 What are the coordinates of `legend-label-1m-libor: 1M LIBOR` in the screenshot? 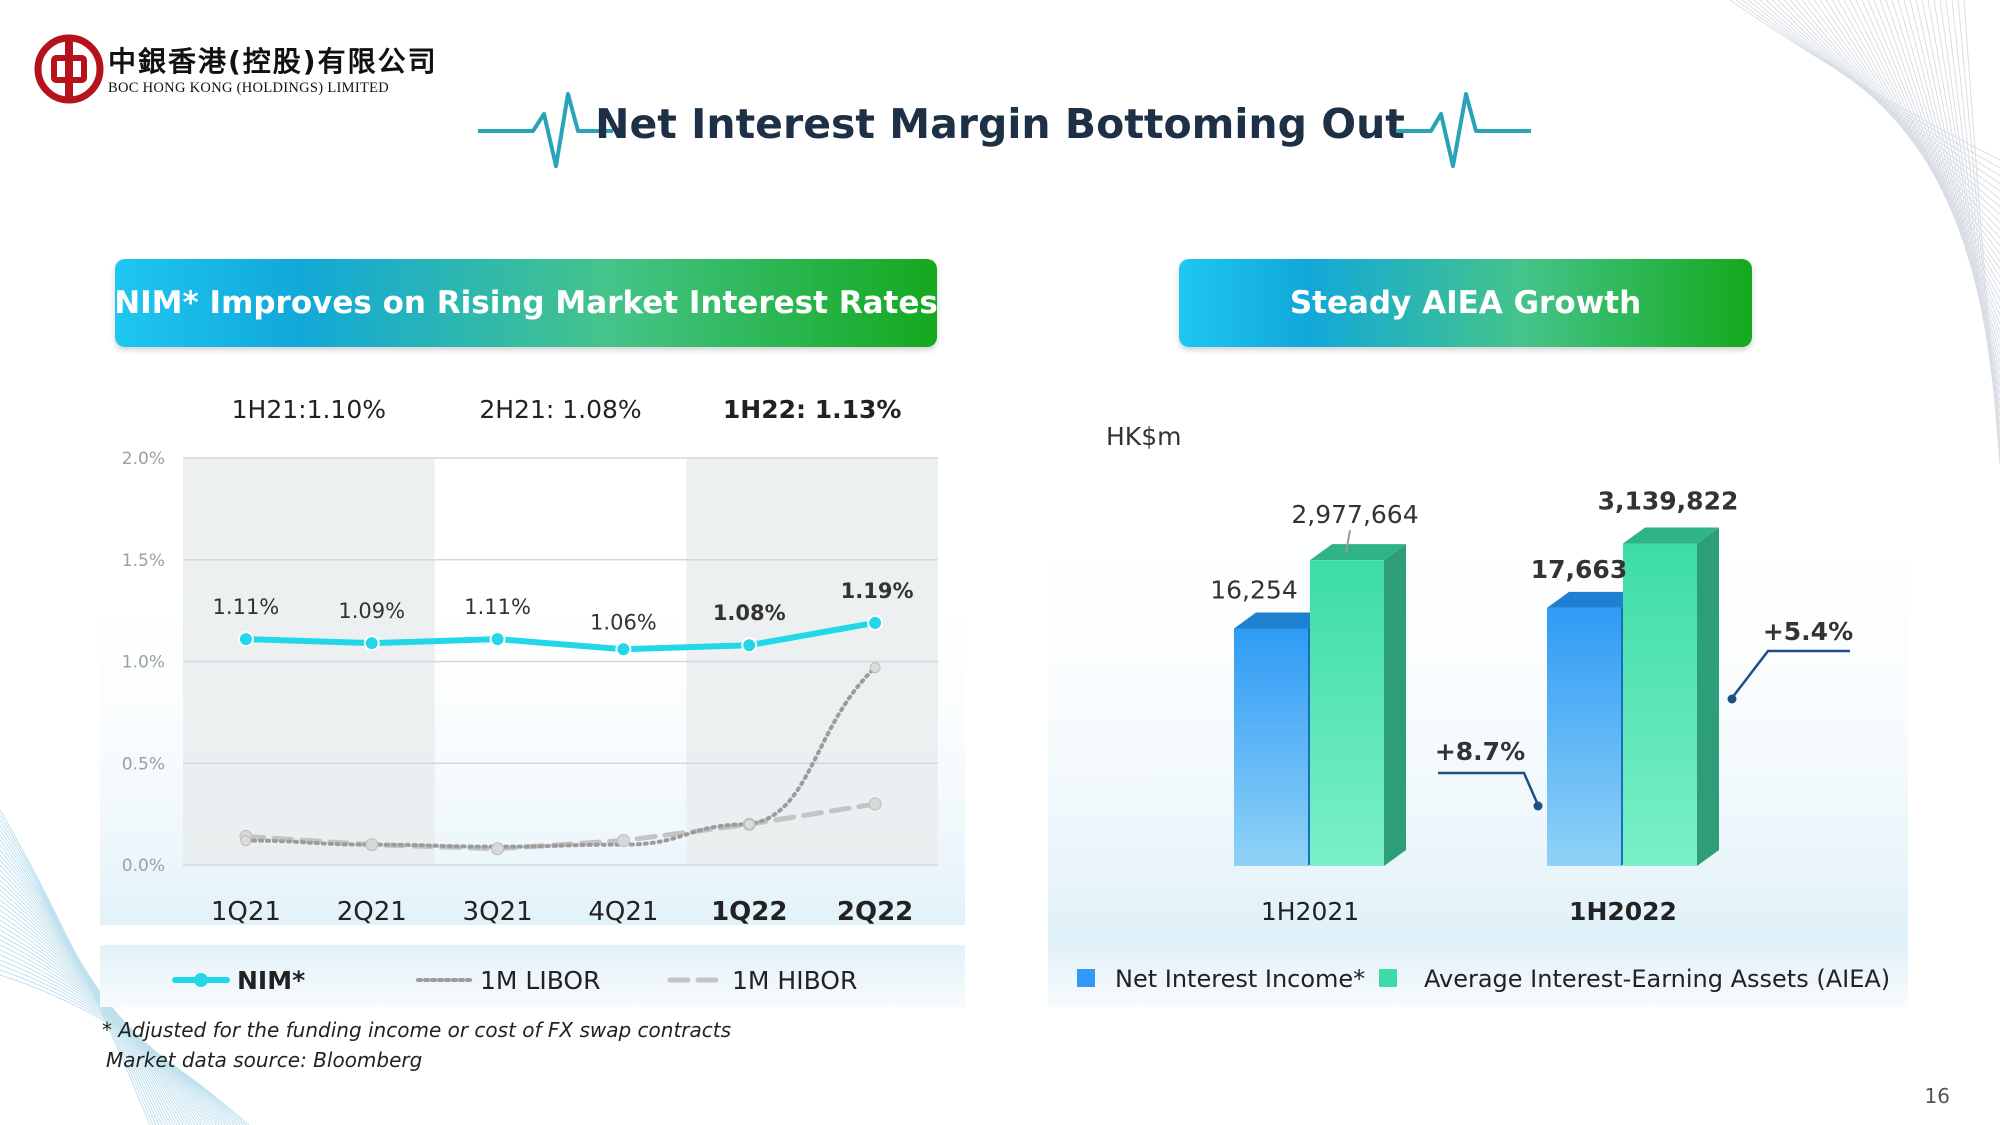 It's located at (540, 980).